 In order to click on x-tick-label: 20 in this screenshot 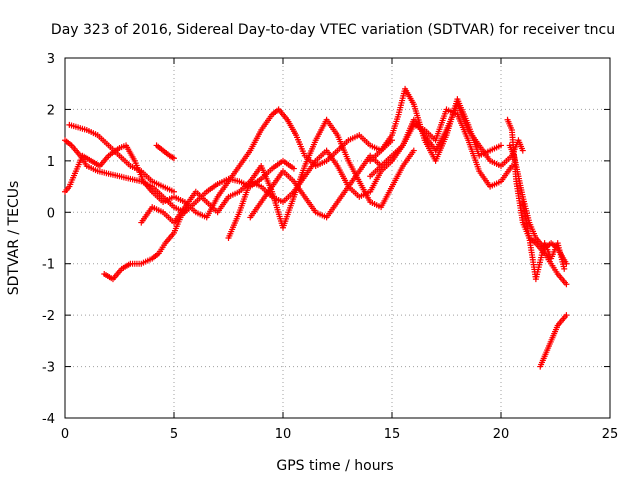, I will do `click(501, 434)`.